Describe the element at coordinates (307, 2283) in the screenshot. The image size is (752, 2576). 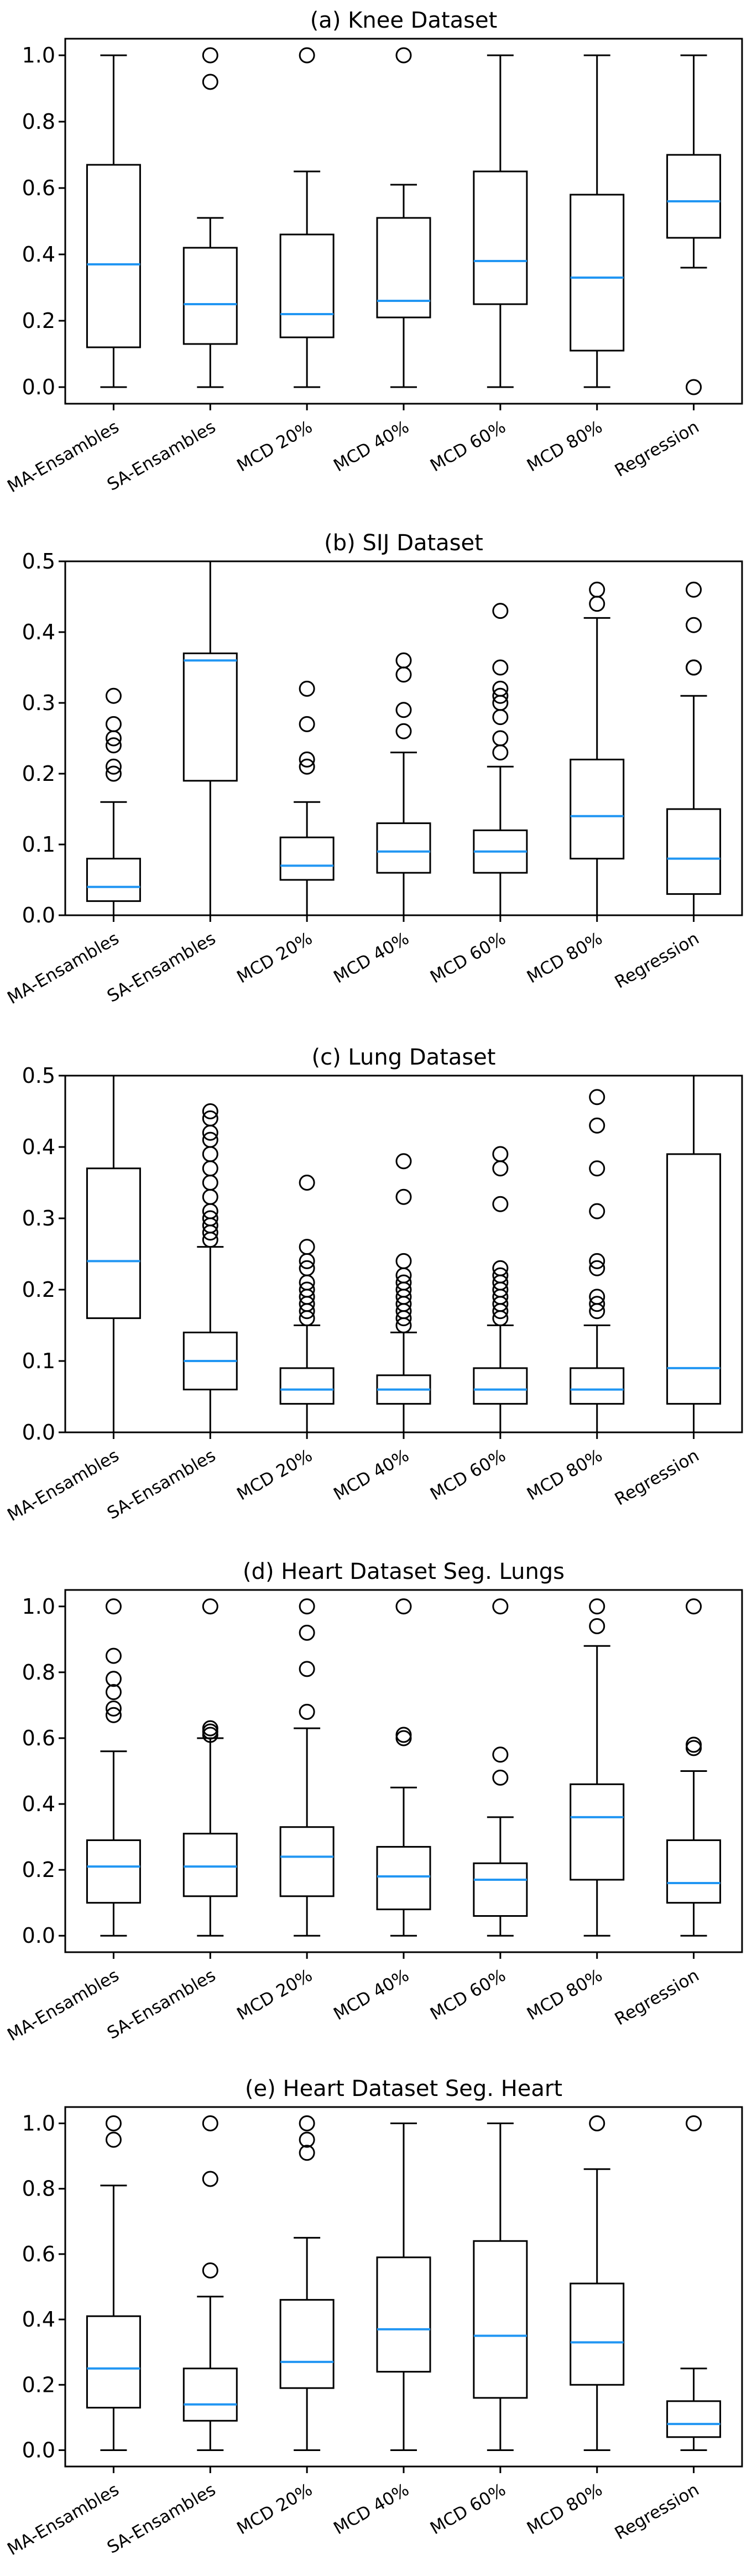
I see `box-mcd-20-` at that location.